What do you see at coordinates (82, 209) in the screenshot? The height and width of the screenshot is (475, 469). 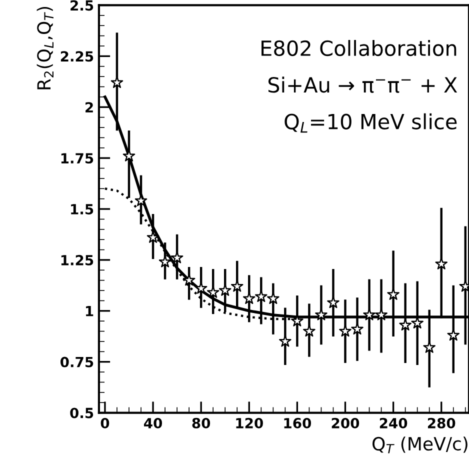 I see `y-tick-label: 1.5` at bounding box center [82, 209].